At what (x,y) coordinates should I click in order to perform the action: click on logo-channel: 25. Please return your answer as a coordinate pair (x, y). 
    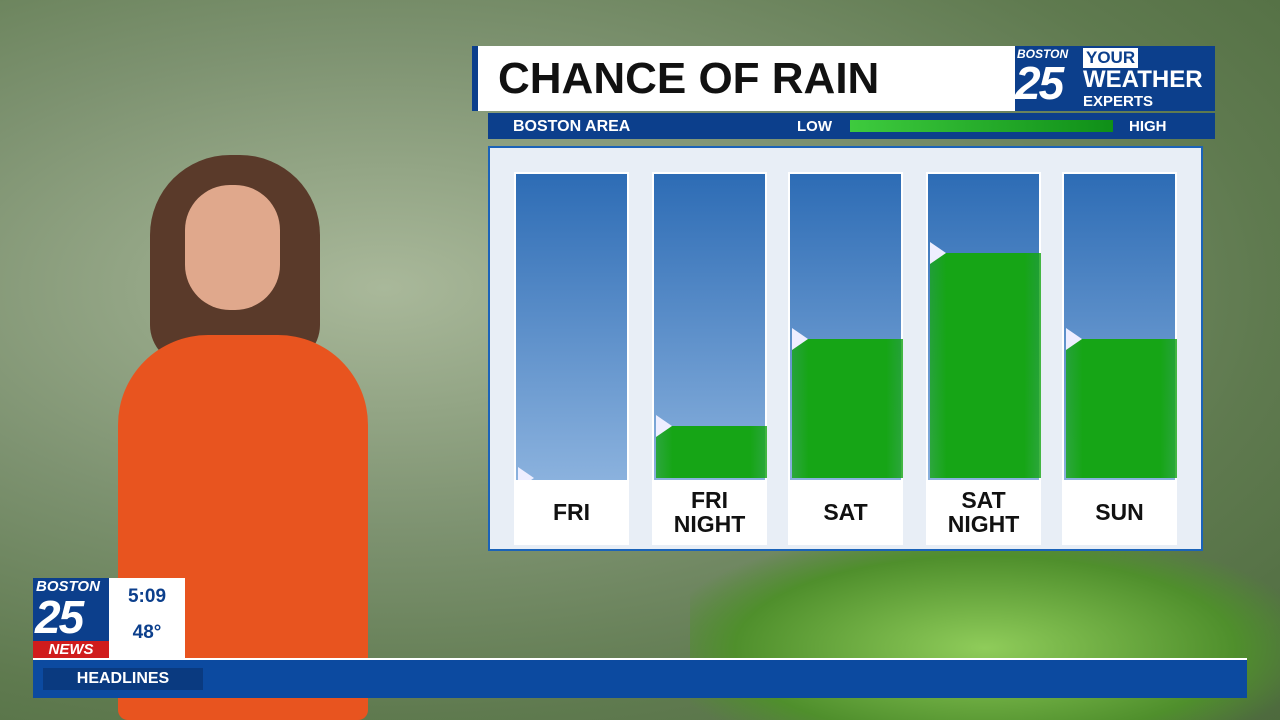
    Looking at the image, I should click on (1039, 83).